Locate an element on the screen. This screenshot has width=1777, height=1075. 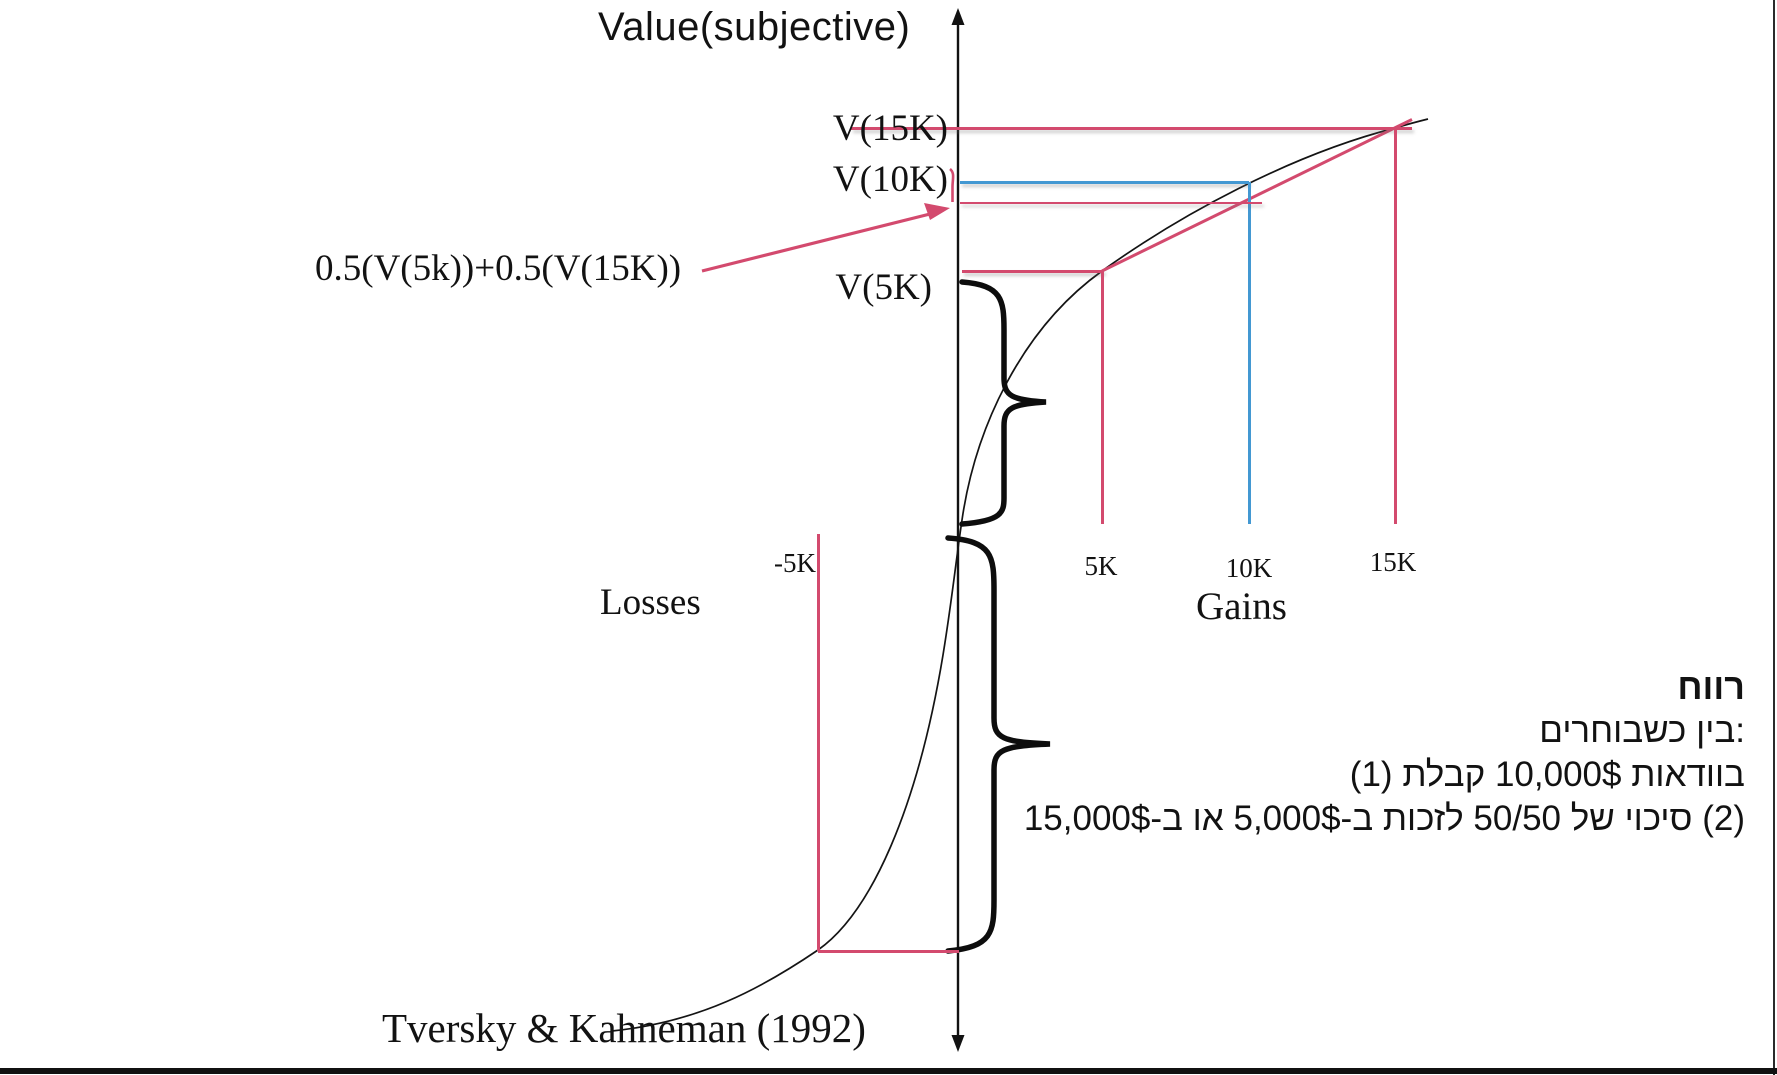
odds-text: 50/50 is located at coordinates (1517, 818).